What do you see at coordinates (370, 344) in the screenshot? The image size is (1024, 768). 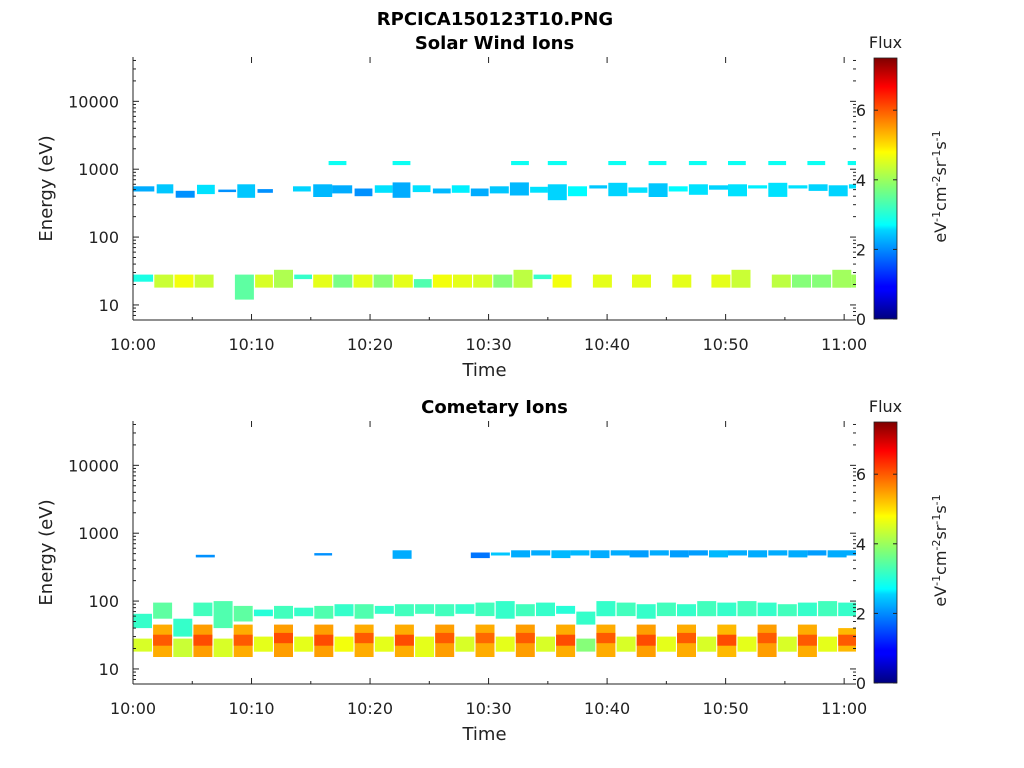 I see `x-tick-label: 10:20` at bounding box center [370, 344].